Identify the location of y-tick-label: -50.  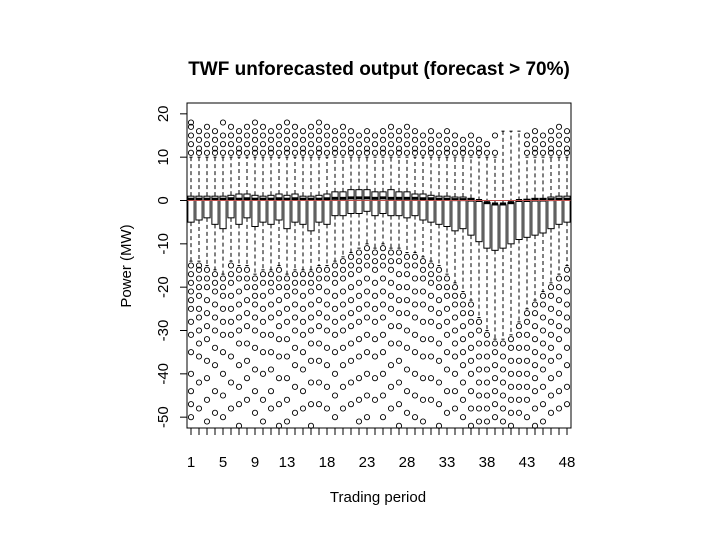
(163, 417).